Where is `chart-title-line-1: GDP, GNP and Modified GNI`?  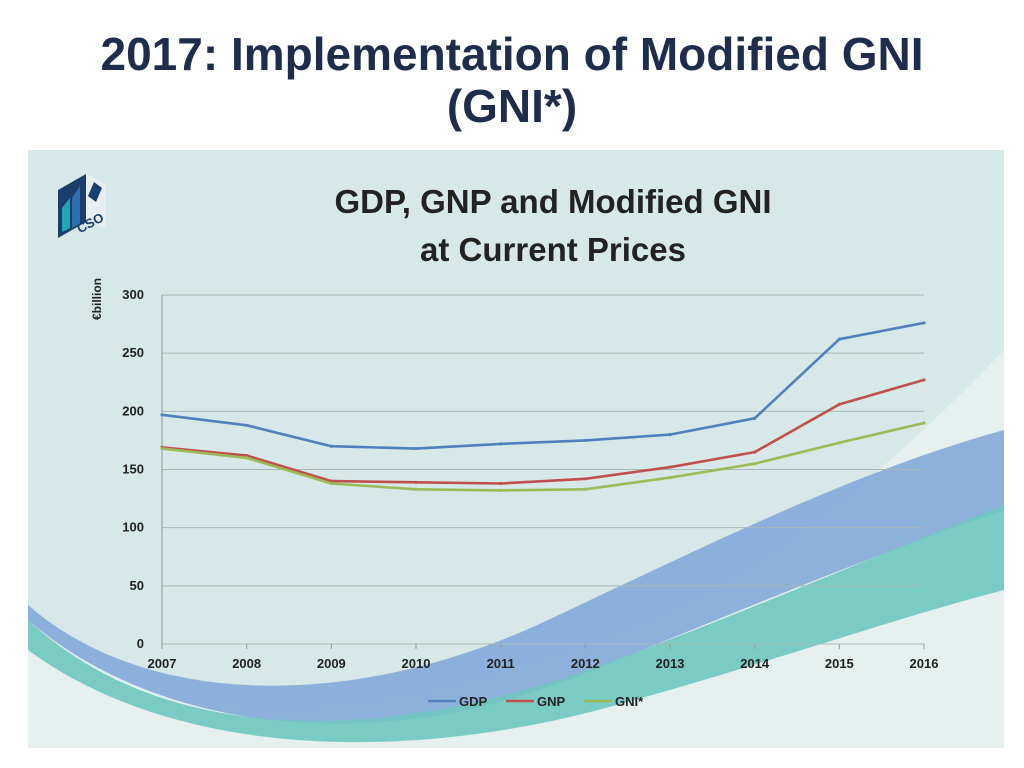
chart-title-line-1: GDP, GNP and Modified GNI is located at coordinates (553, 201).